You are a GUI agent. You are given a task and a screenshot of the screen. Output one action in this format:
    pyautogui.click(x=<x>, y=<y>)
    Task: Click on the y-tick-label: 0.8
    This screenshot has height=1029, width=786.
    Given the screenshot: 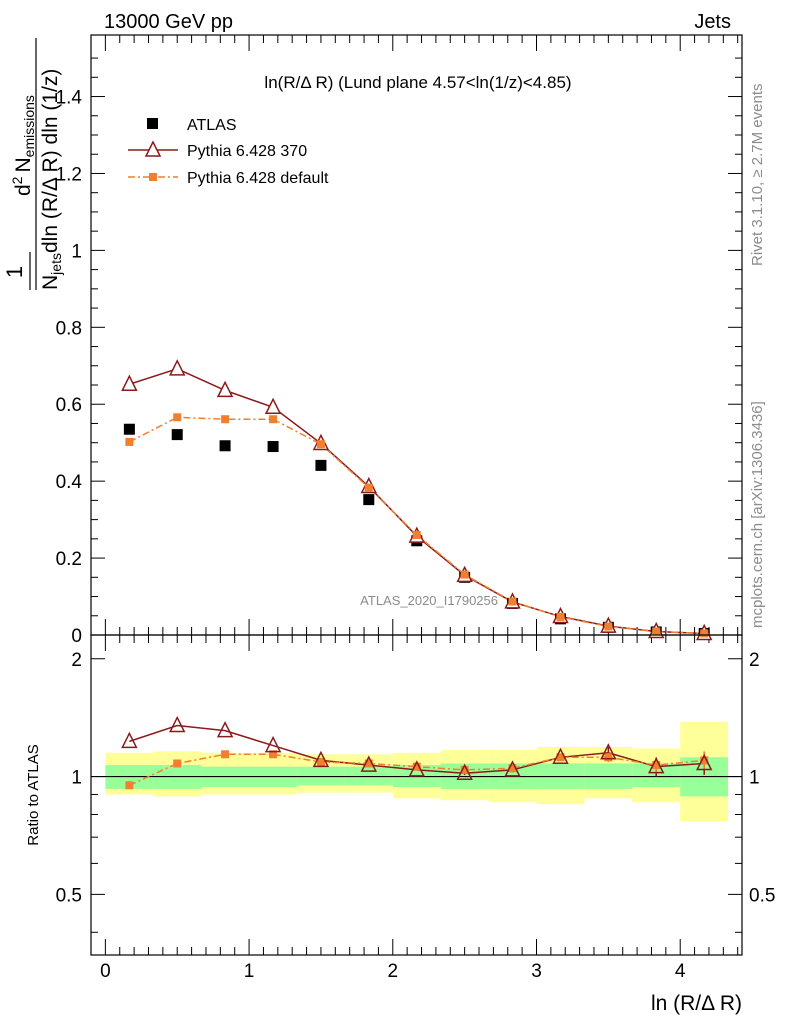 What is the action you would take?
    pyautogui.click(x=69, y=328)
    